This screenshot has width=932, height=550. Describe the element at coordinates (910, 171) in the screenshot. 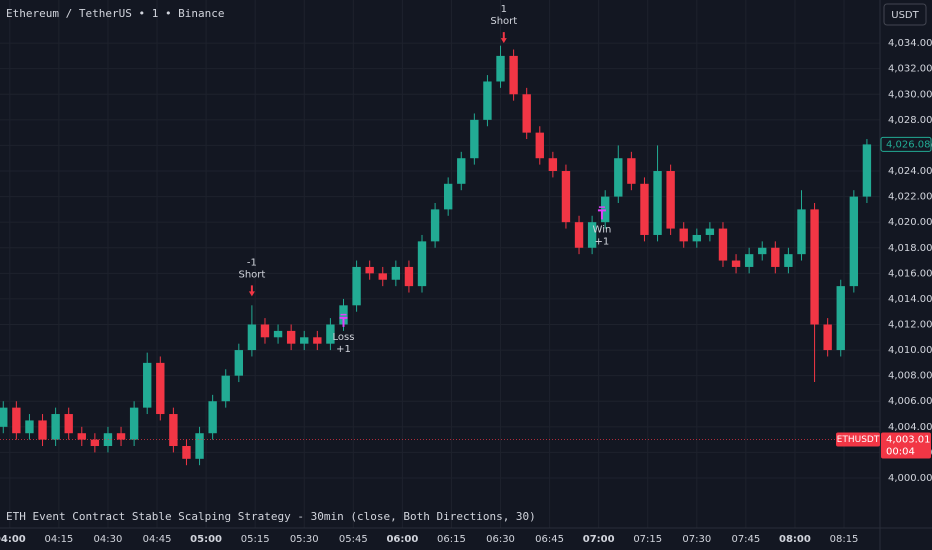

I see `y-tick-label: 4,024.00` at that location.